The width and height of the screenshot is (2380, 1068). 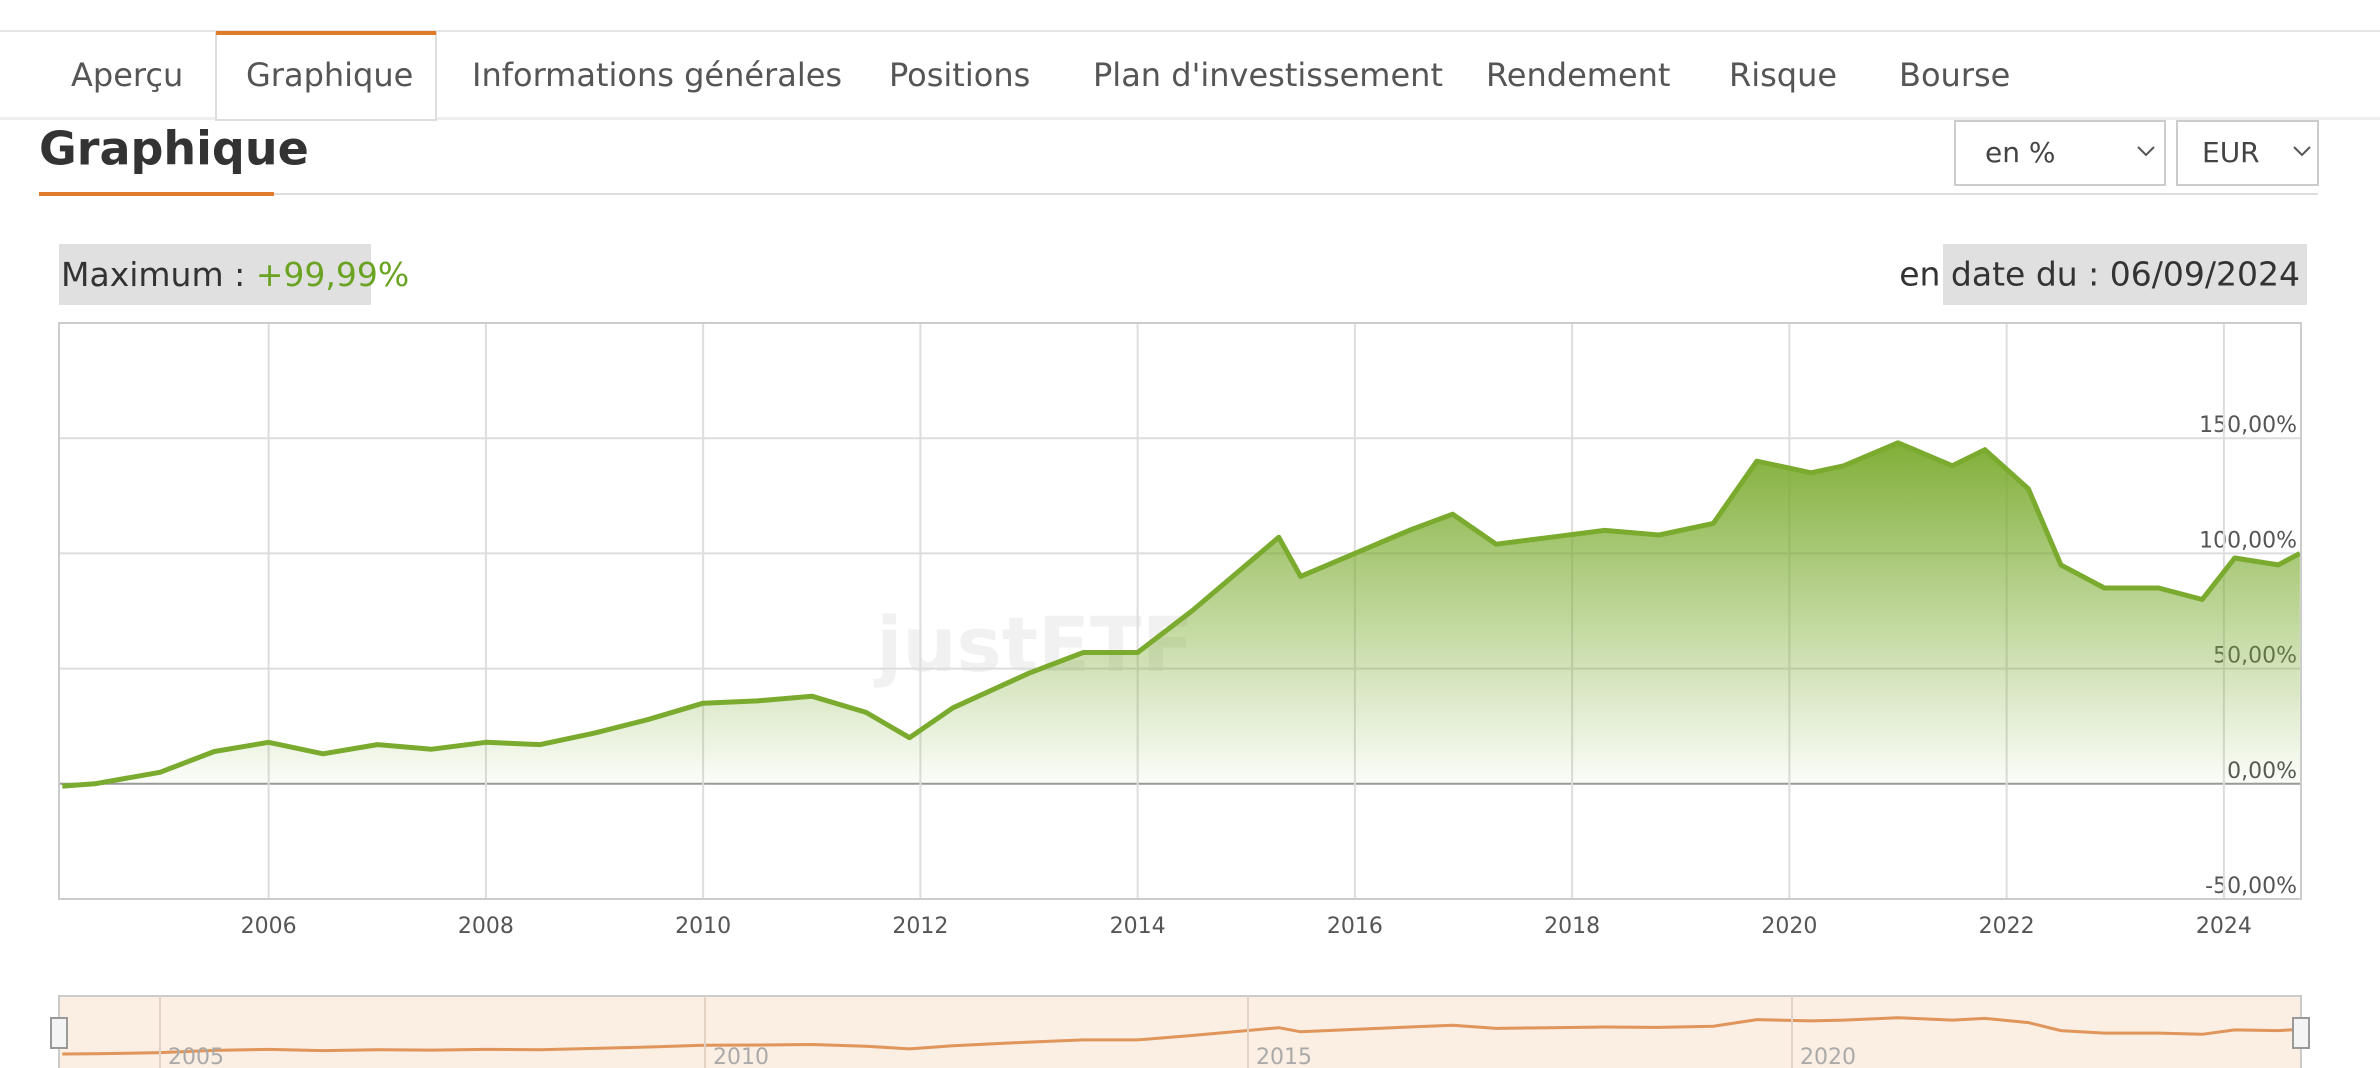 I want to click on section-heading: Graphique, so click(x=174, y=149).